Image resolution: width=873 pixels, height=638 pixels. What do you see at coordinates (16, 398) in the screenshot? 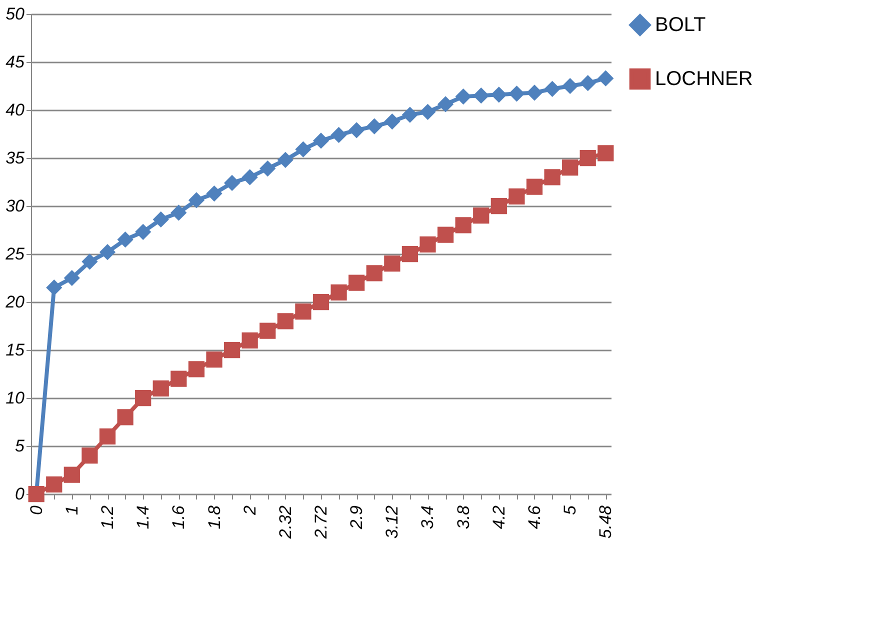
I see `y-tick-label: 10` at bounding box center [16, 398].